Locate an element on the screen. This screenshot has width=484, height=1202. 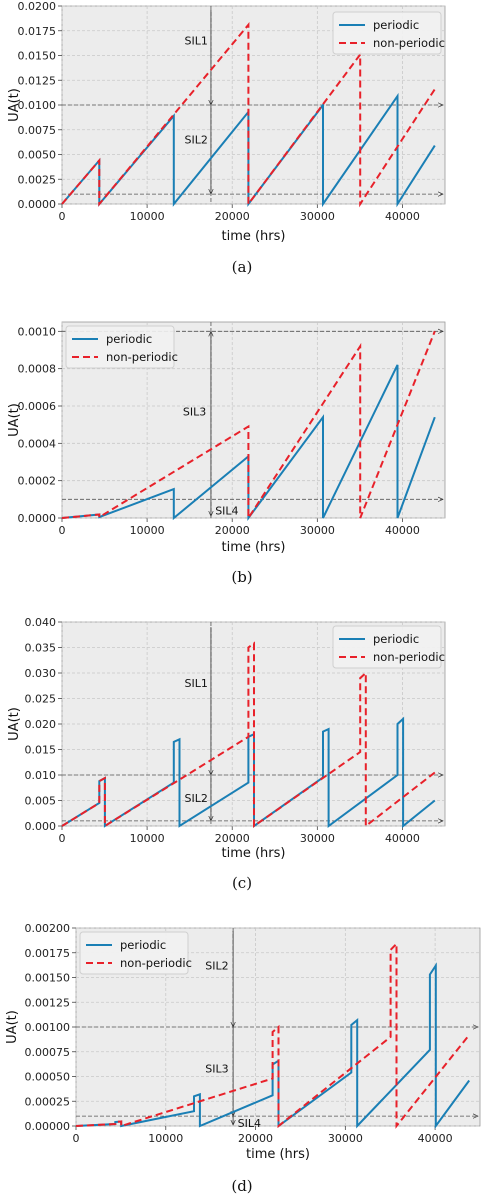
y-tick-label: 0.035 is located at coordinates (41, 648).